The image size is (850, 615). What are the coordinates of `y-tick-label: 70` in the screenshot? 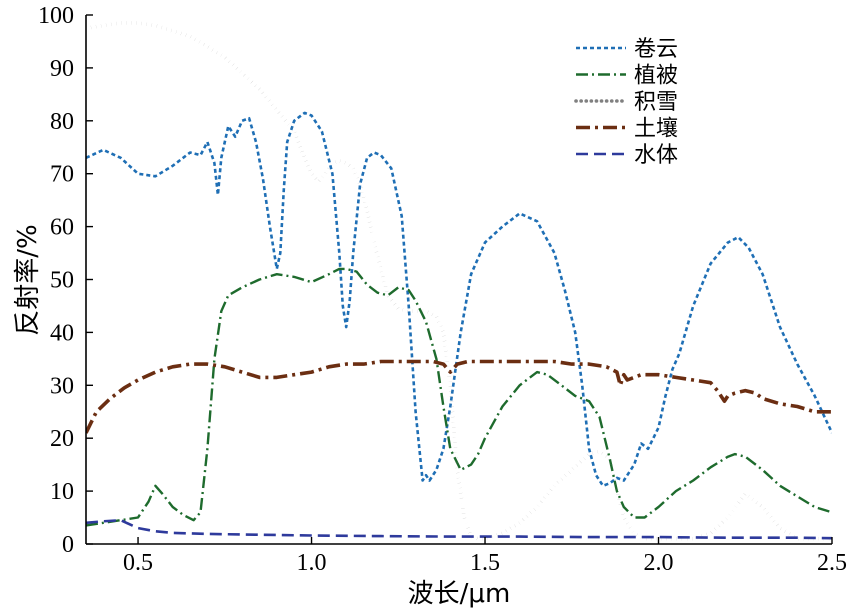 It's located at (62, 175).